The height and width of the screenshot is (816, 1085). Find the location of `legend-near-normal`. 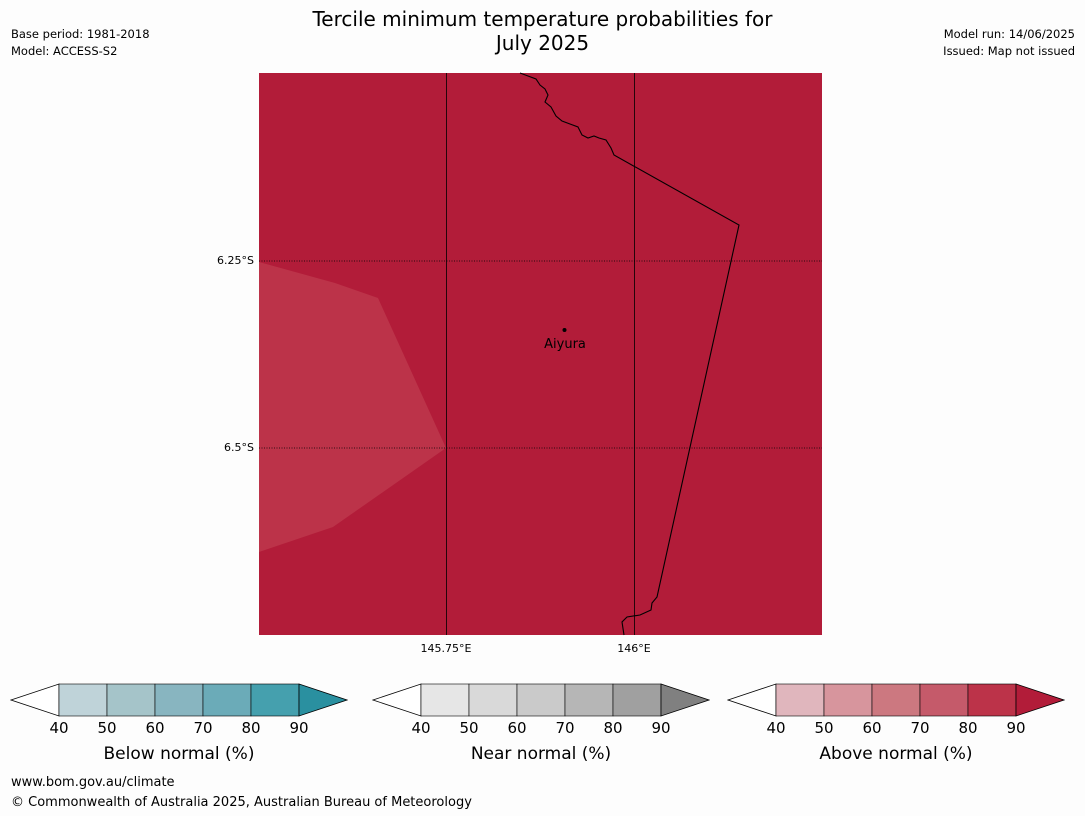

legend-near-normal is located at coordinates (541, 700).